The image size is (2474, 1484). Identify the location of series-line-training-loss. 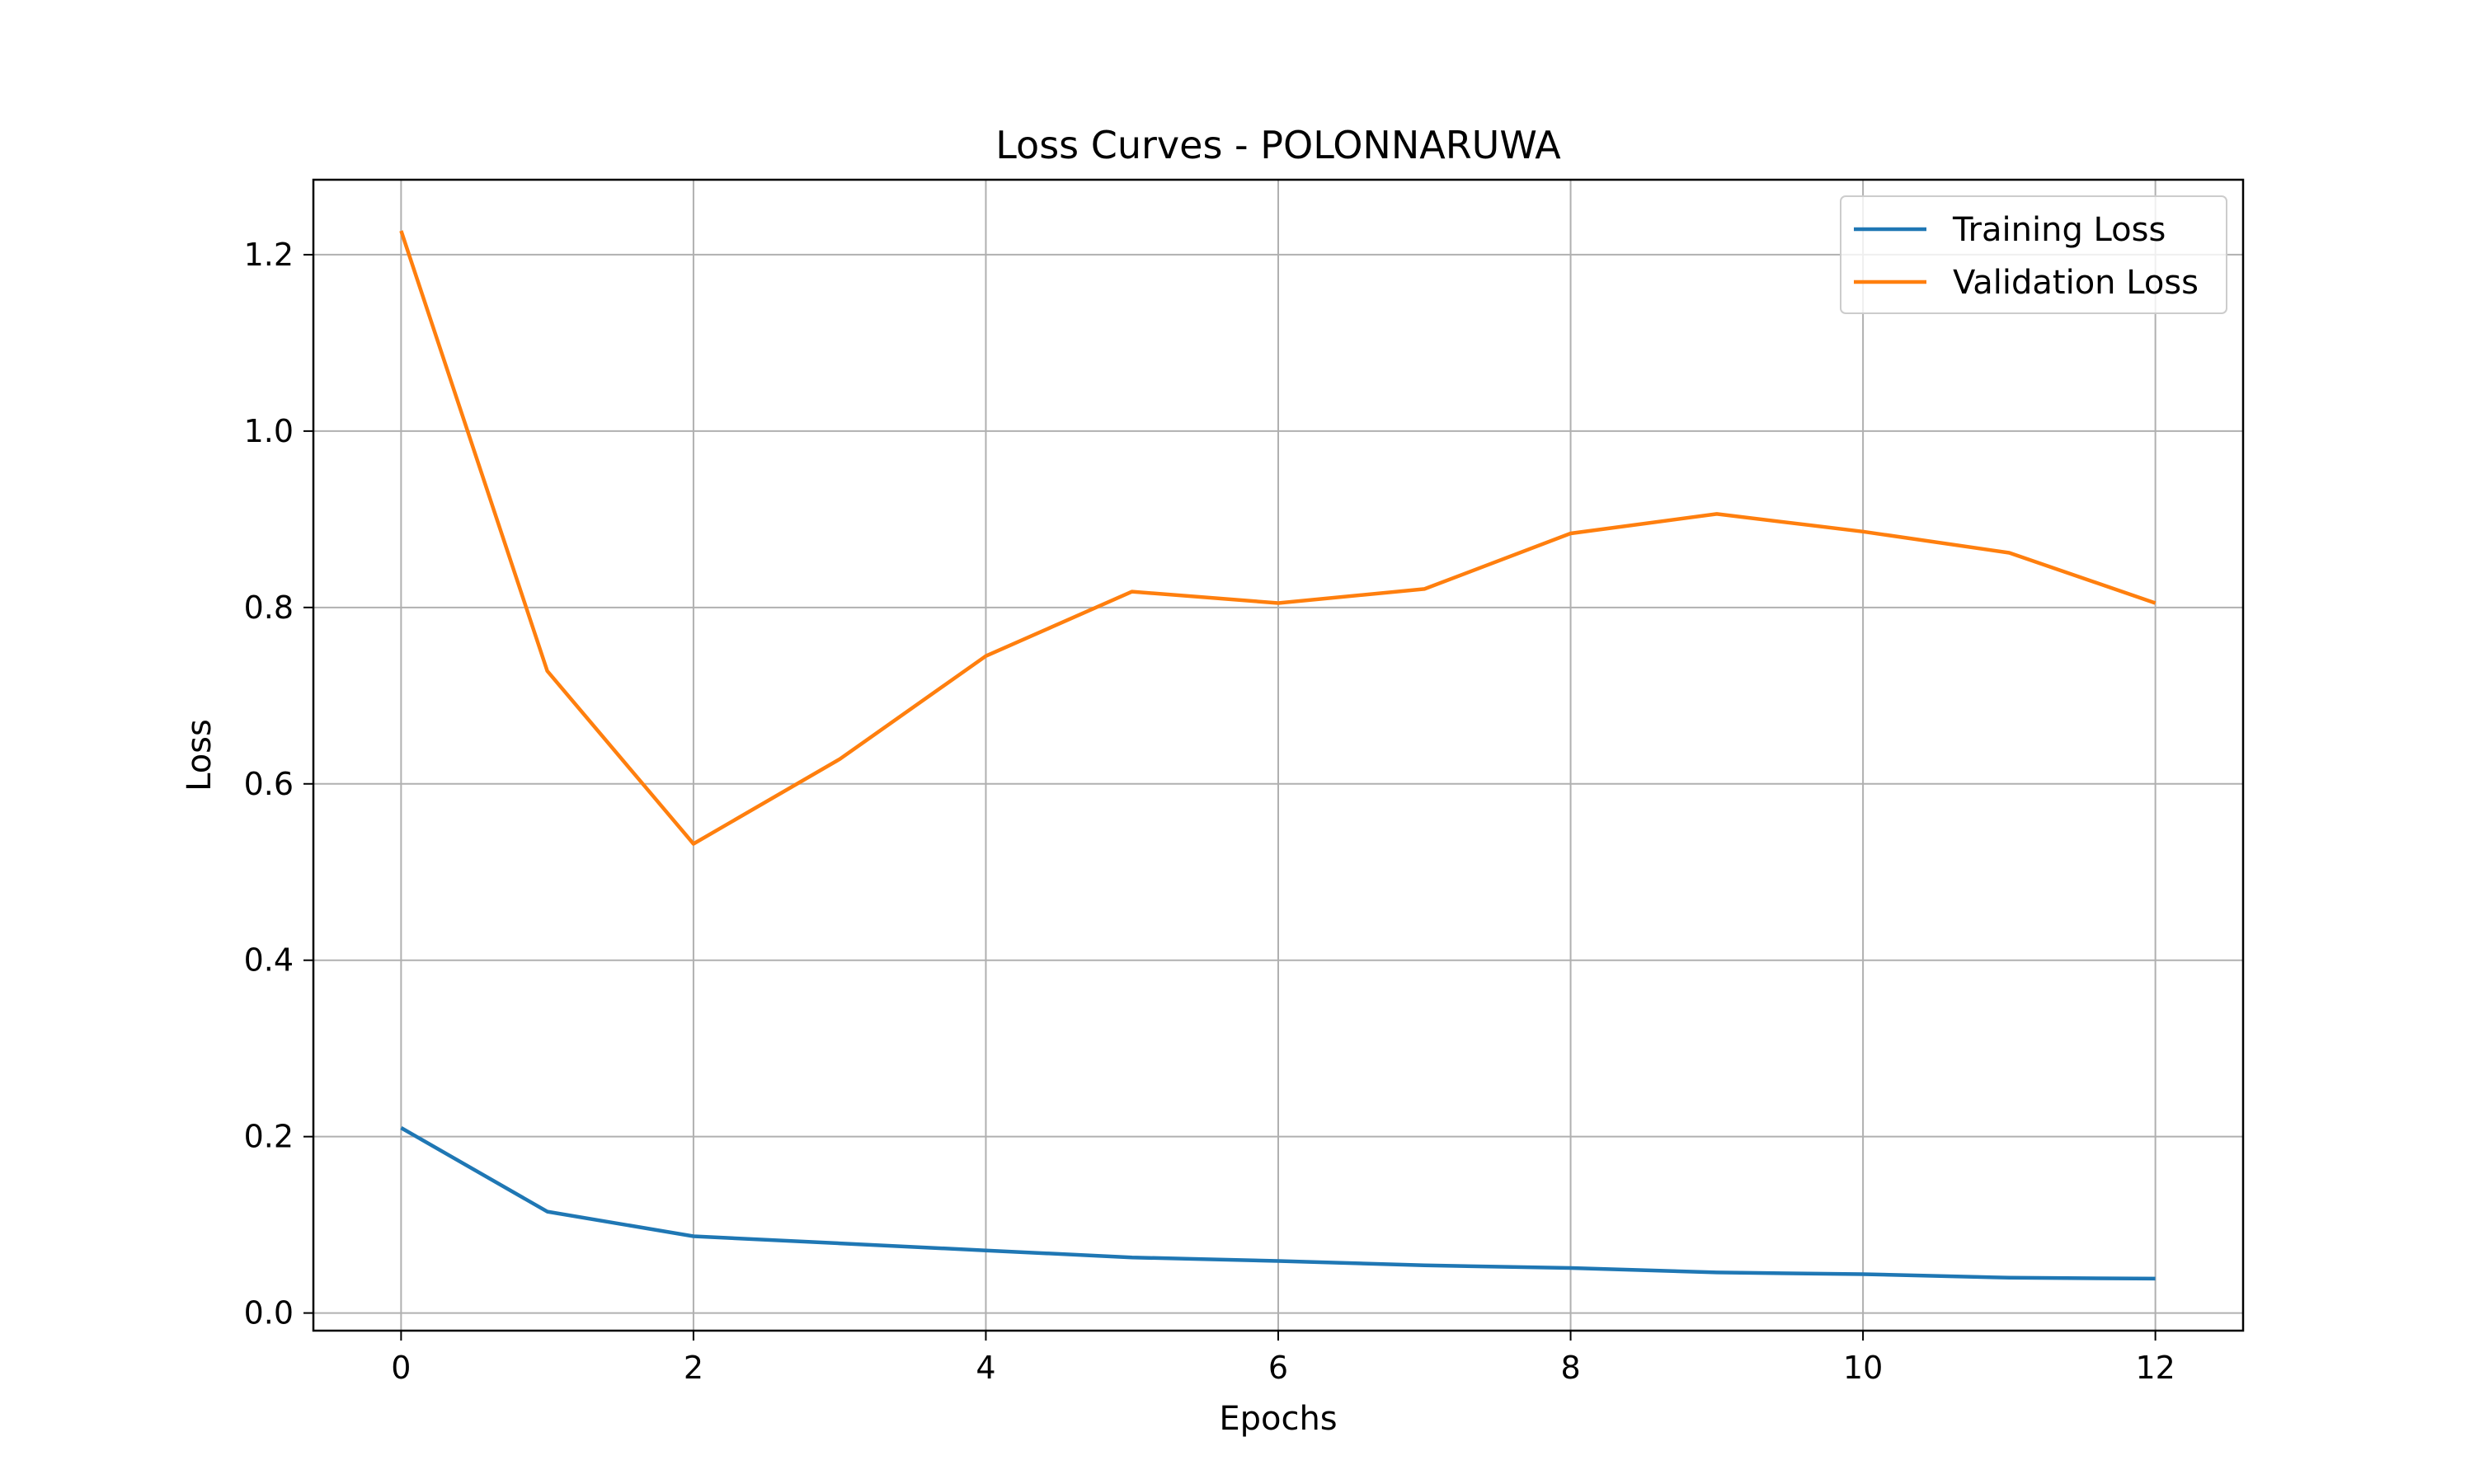
(1278, 1203).